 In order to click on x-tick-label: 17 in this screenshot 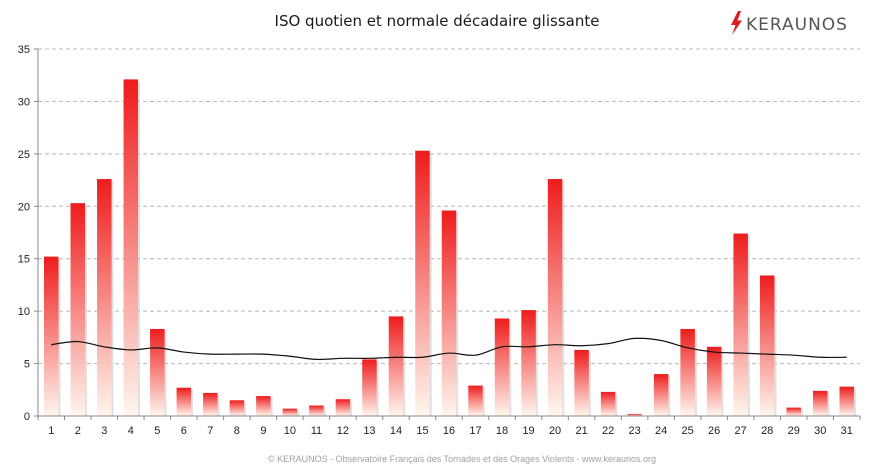, I will do `click(475, 431)`.